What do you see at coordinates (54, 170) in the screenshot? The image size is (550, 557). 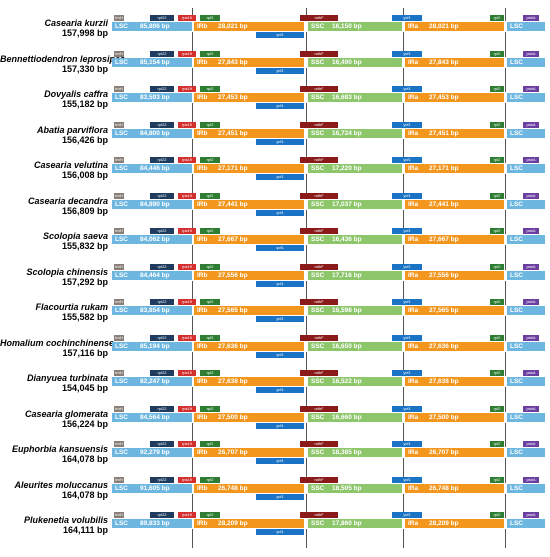 I see `species-label: Casearia velutina 156,008 bp` at bounding box center [54, 170].